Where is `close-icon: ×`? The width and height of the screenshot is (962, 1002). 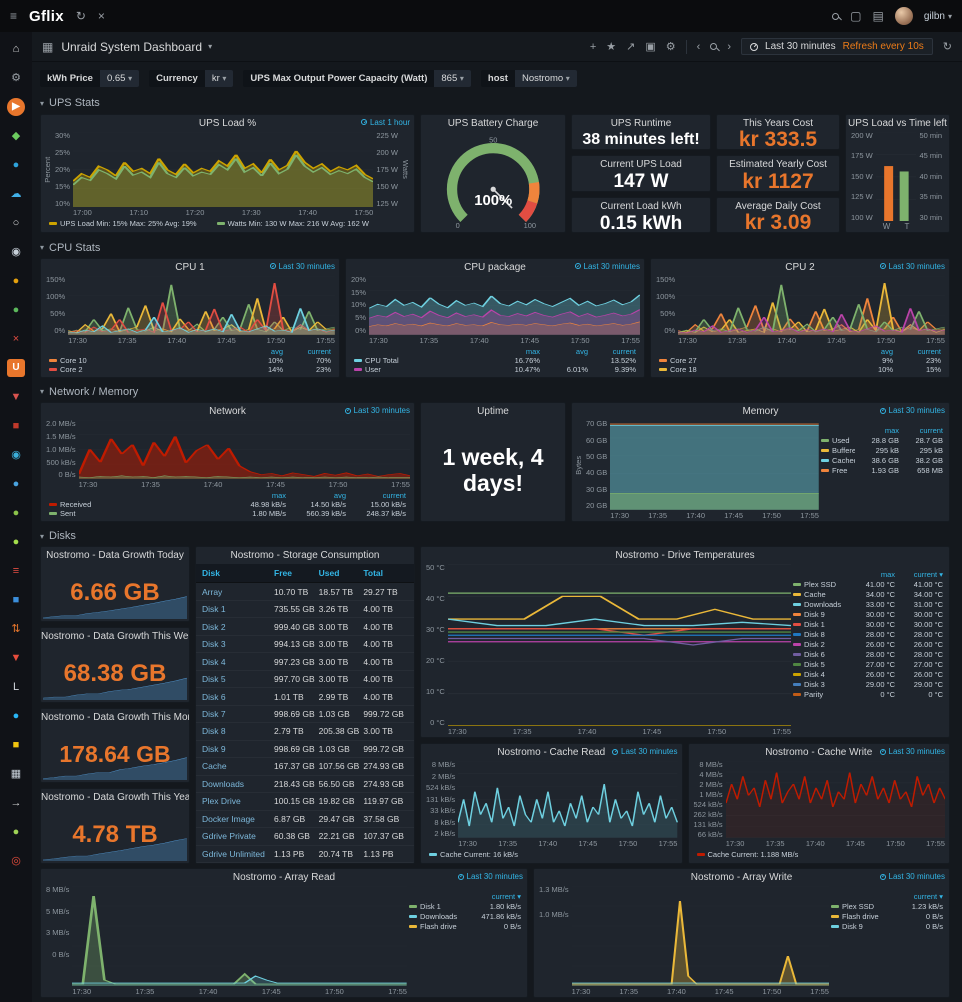
close-icon: × is located at coordinates (101, 16).